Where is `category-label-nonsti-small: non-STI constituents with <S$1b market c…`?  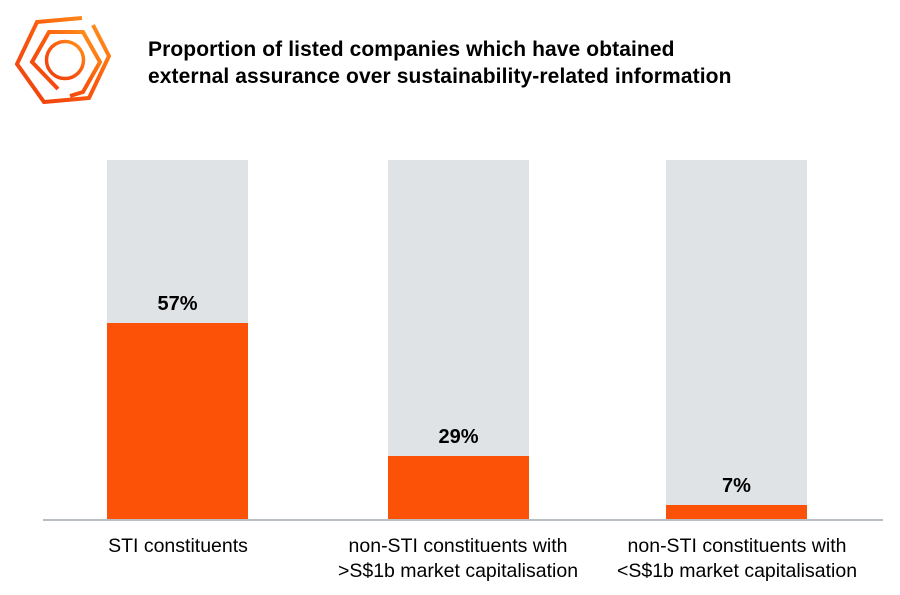
category-label-nonsti-small: non-STI constituents with <S$1b market c… is located at coordinates (737, 559).